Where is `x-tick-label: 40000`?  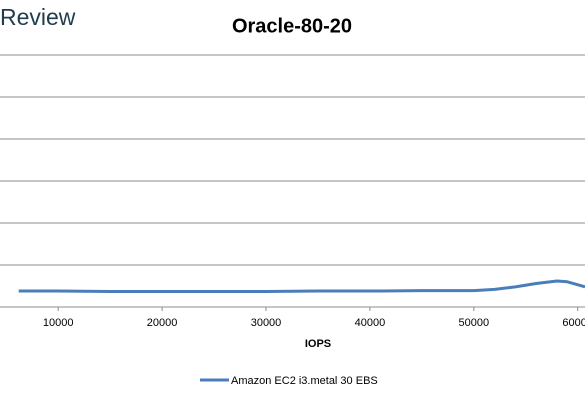
x-tick-label: 40000 is located at coordinates (370, 323).